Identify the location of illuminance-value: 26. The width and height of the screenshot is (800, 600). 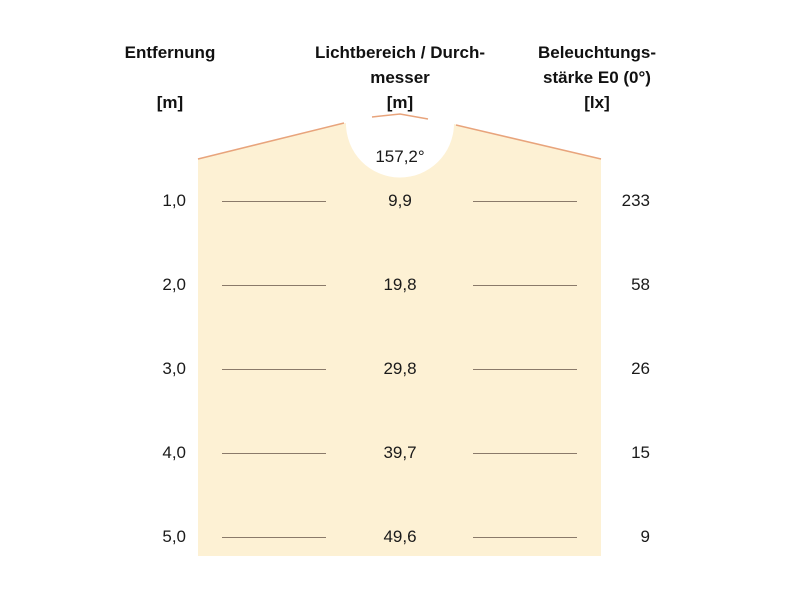
(640, 368).